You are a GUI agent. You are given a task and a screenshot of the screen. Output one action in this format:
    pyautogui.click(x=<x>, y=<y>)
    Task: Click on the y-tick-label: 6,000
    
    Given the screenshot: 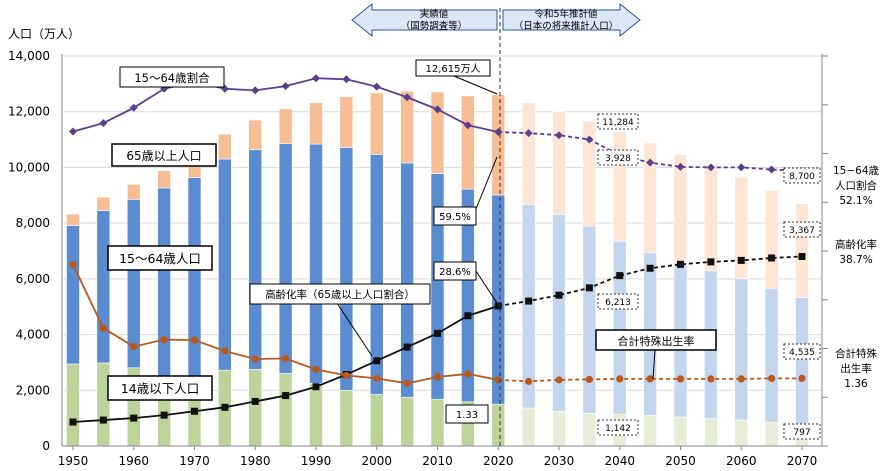 What is the action you would take?
    pyautogui.click(x=33, y=279)
    